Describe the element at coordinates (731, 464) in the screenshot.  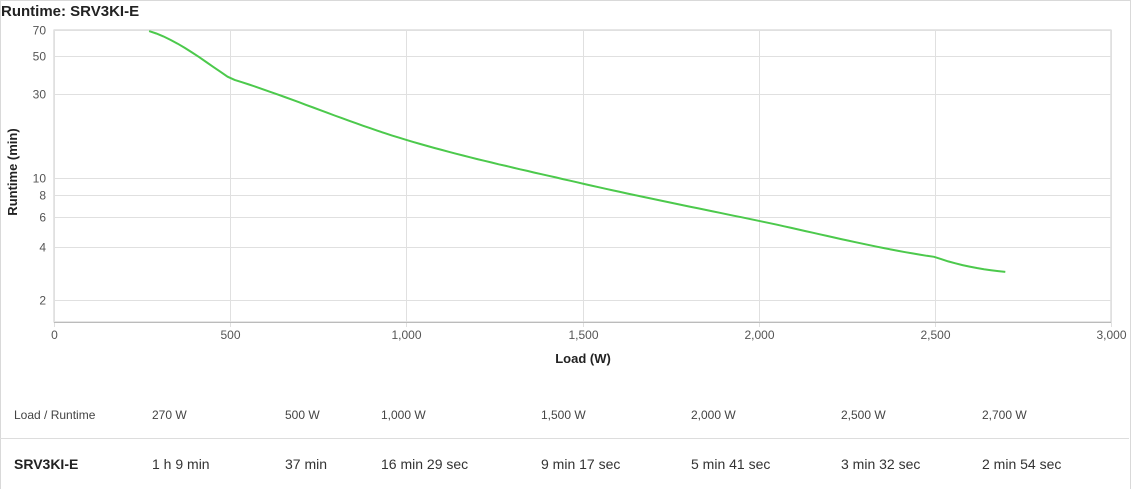
I see `runtime-cell: 5 min 41 sec` at that location.